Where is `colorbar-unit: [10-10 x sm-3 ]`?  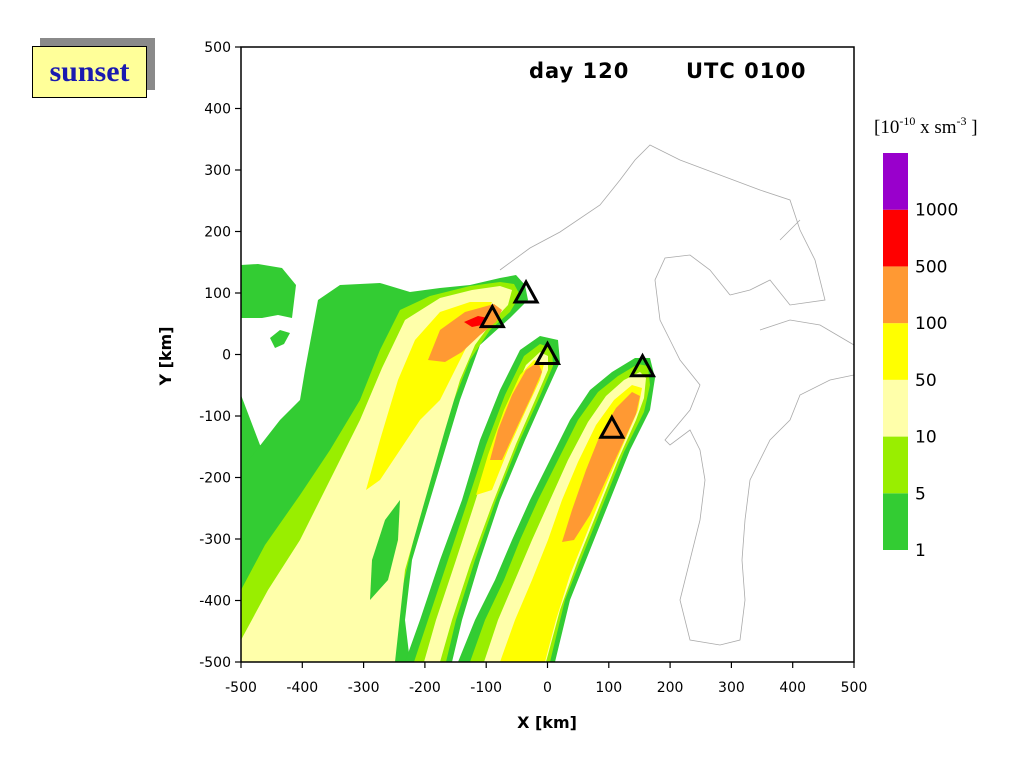
colorbar-unit: [10-10 x sm-3 ] is located at coordinates (926, 126).